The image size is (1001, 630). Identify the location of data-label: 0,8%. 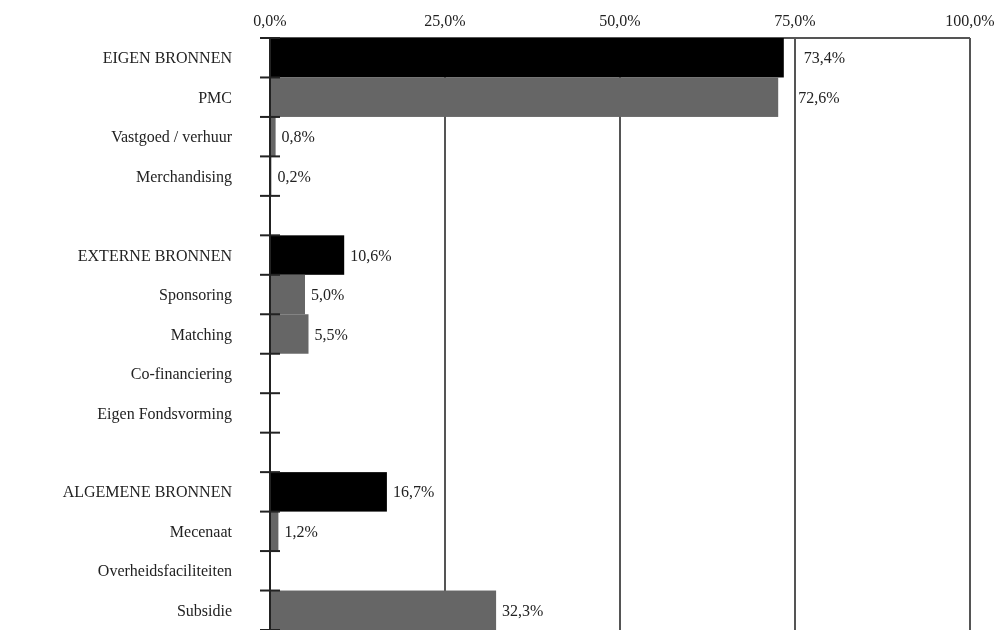
(298, 137).